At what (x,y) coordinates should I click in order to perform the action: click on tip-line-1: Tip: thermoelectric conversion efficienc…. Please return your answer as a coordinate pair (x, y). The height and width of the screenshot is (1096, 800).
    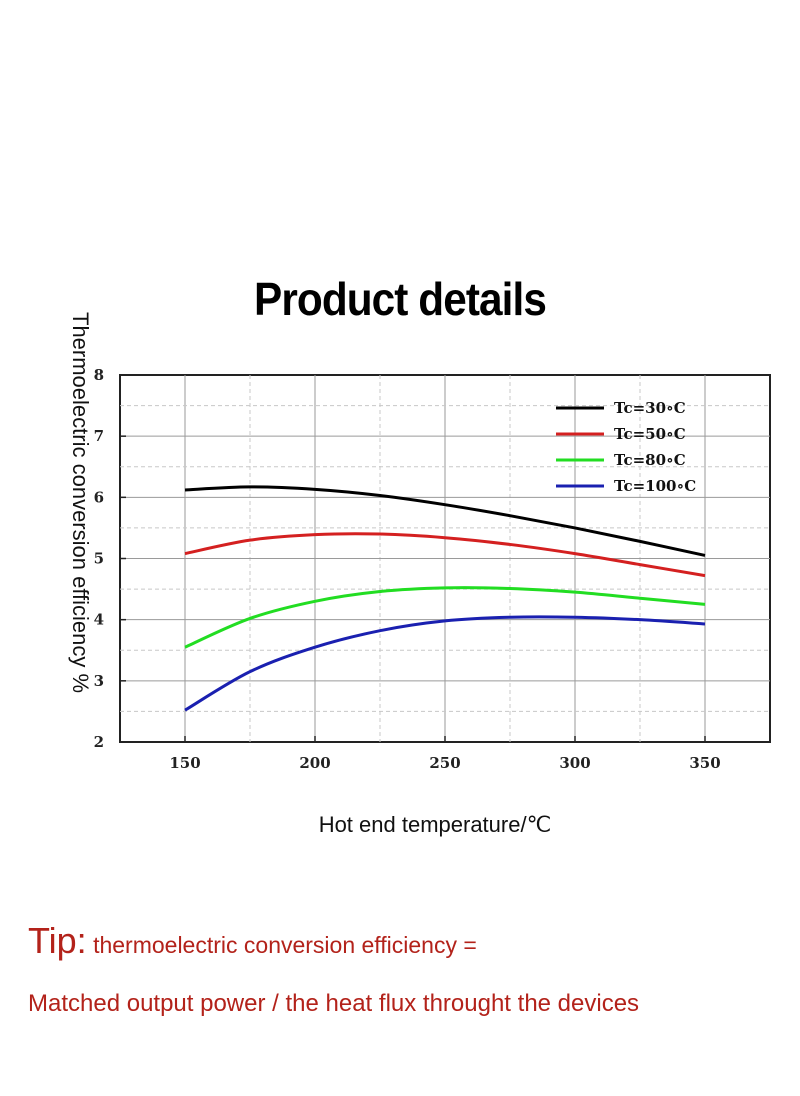
    Looking at the image, I should click on (252, 941).